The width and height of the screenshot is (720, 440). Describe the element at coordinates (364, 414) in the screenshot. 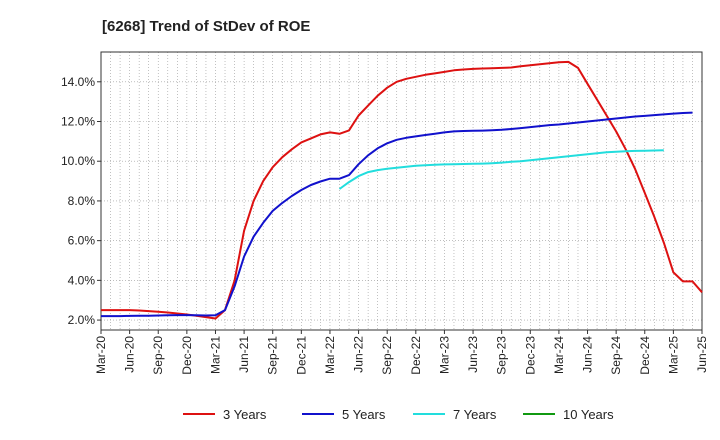

I see `legend-label: 5 Years` at that location.